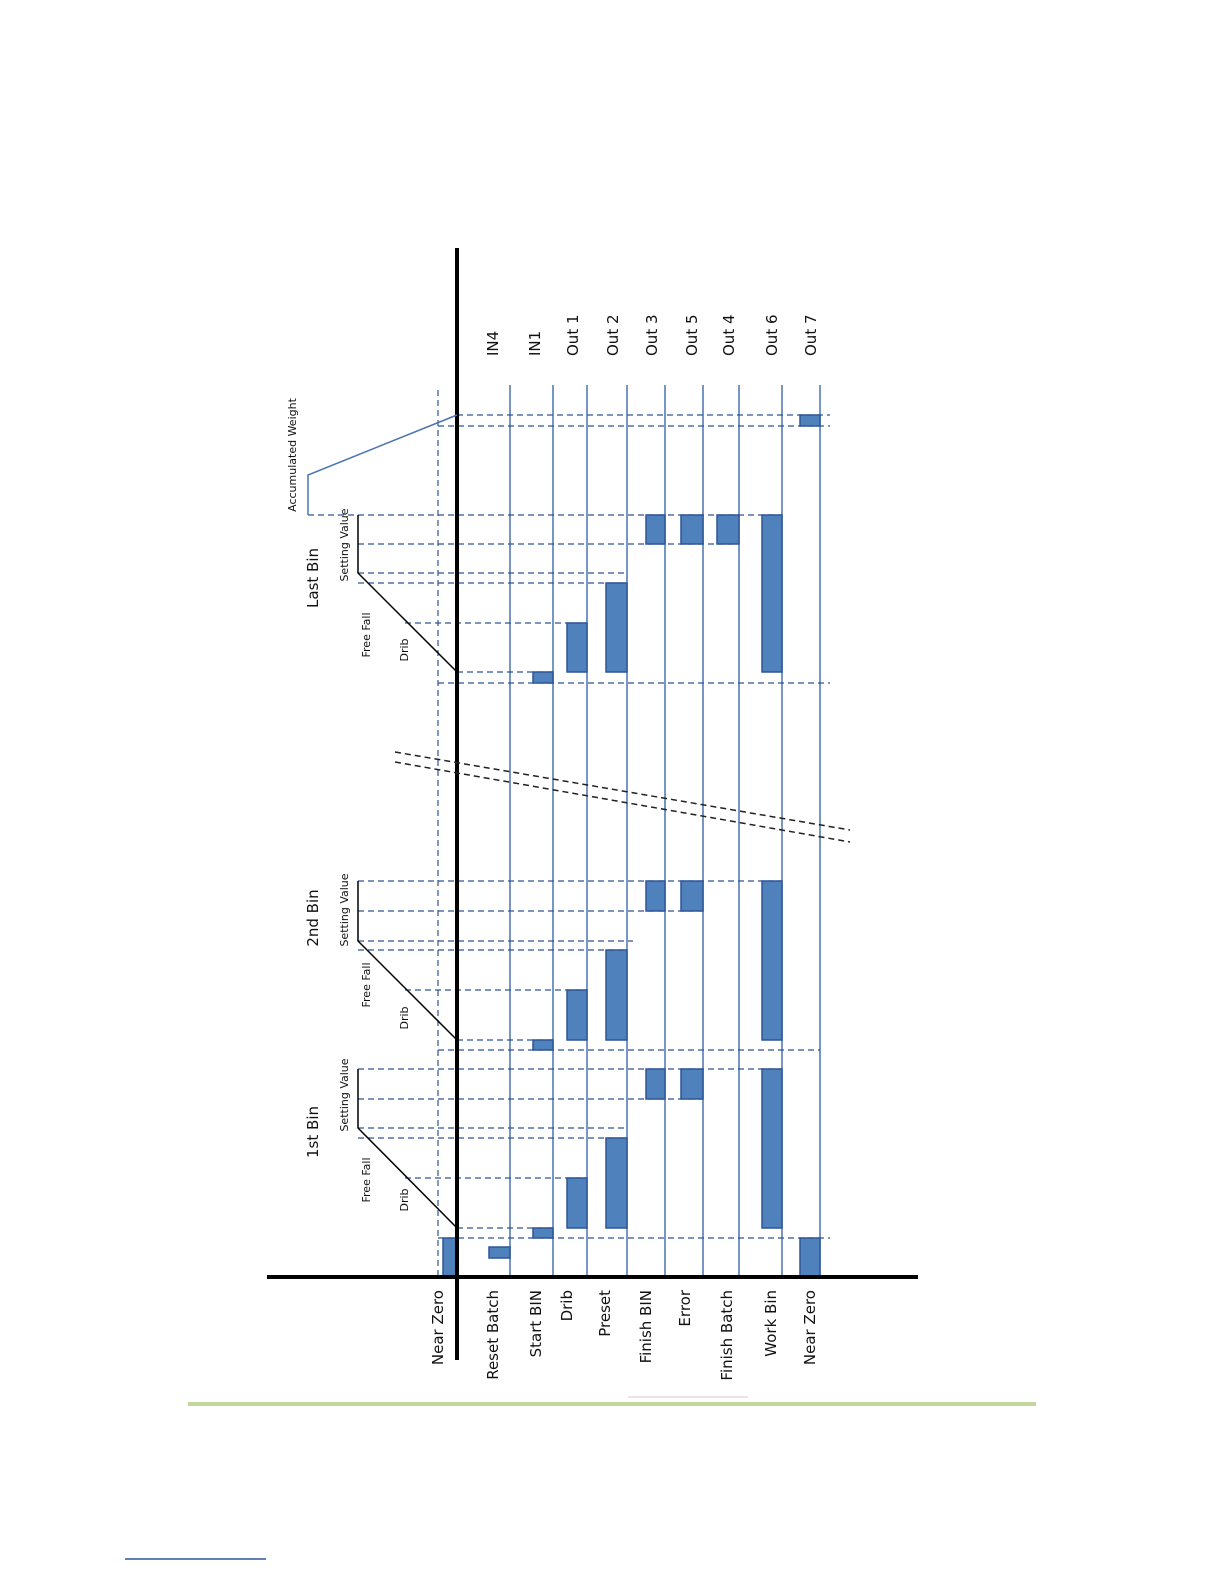 This screenshot has width=1224, height=1588. Describe the element at coordinates (313, 578) in the screenshot. I see `bin-title: Last Bin` at that location.